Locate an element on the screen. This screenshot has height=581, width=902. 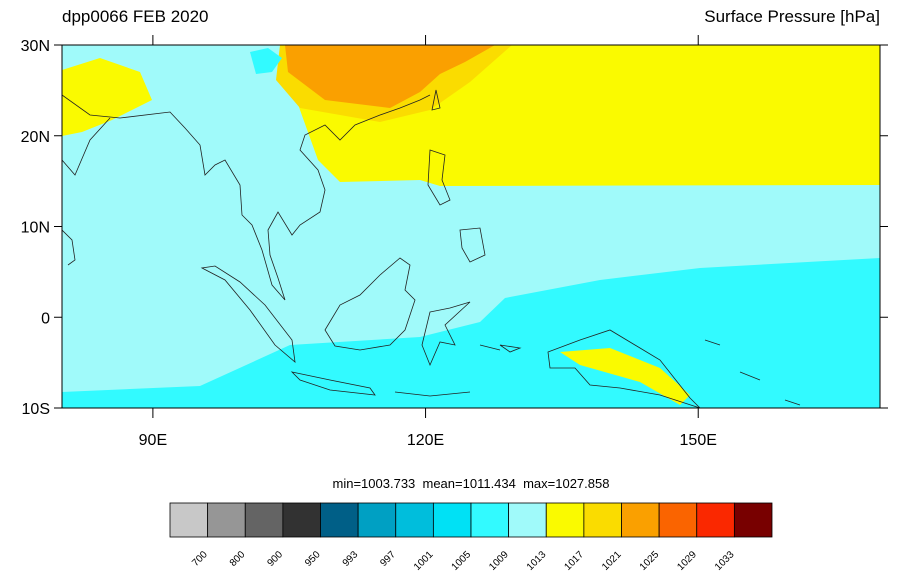
colorbar-label: 1001 is located at coordinates (424, 561).